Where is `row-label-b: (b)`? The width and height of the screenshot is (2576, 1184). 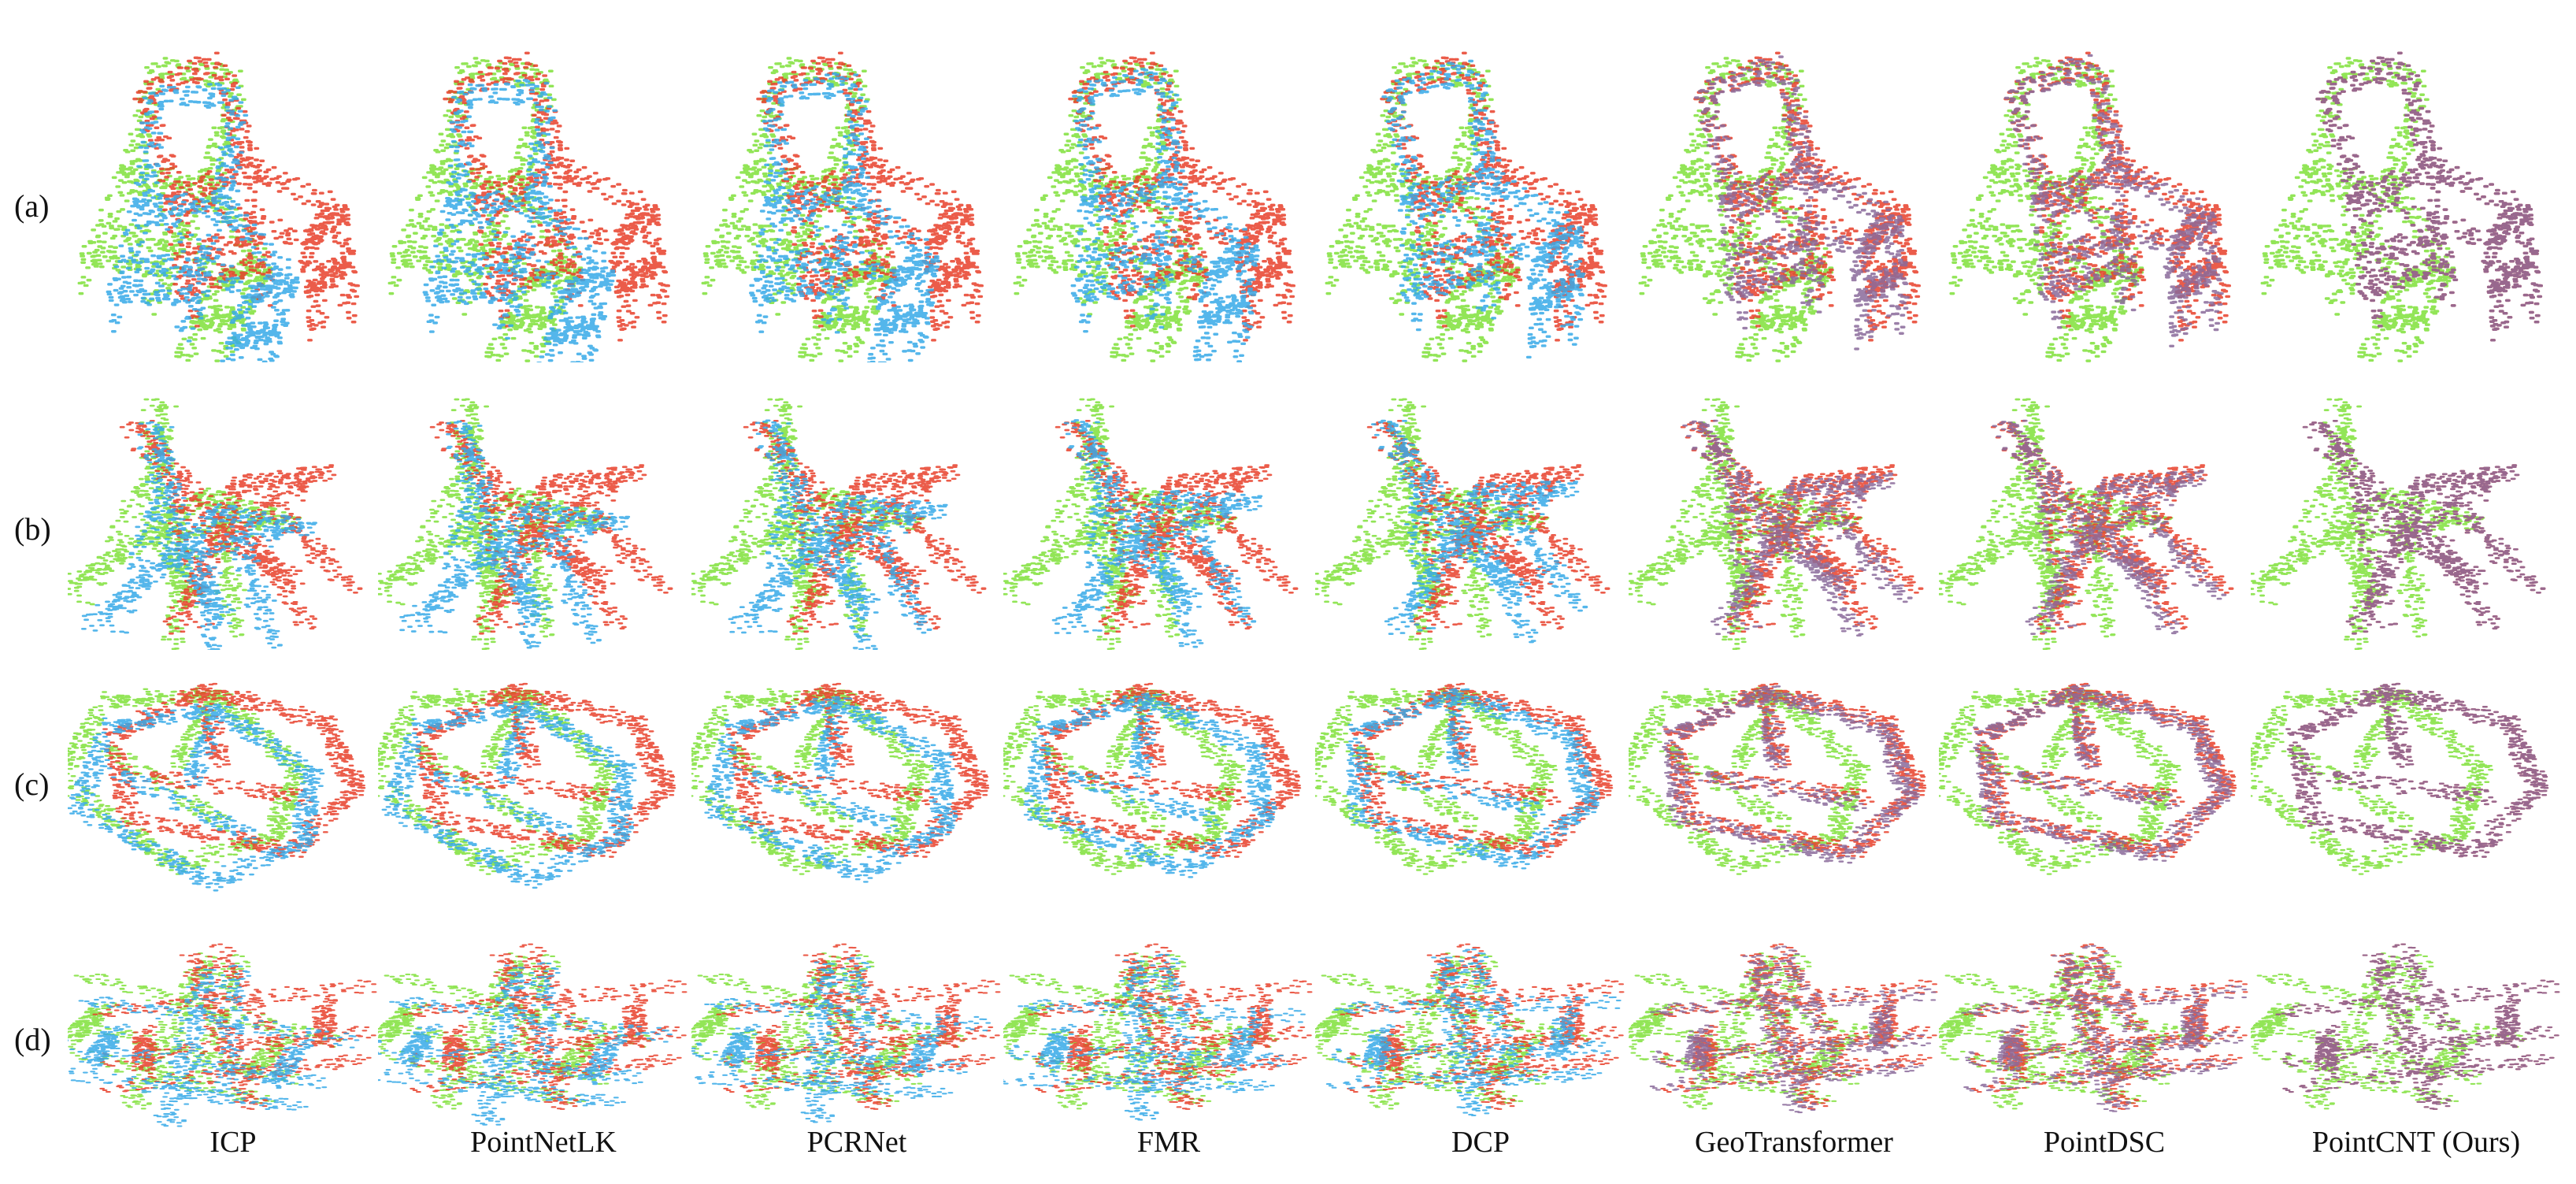 row-label-b: (b) is located at coordinates (32, 529).